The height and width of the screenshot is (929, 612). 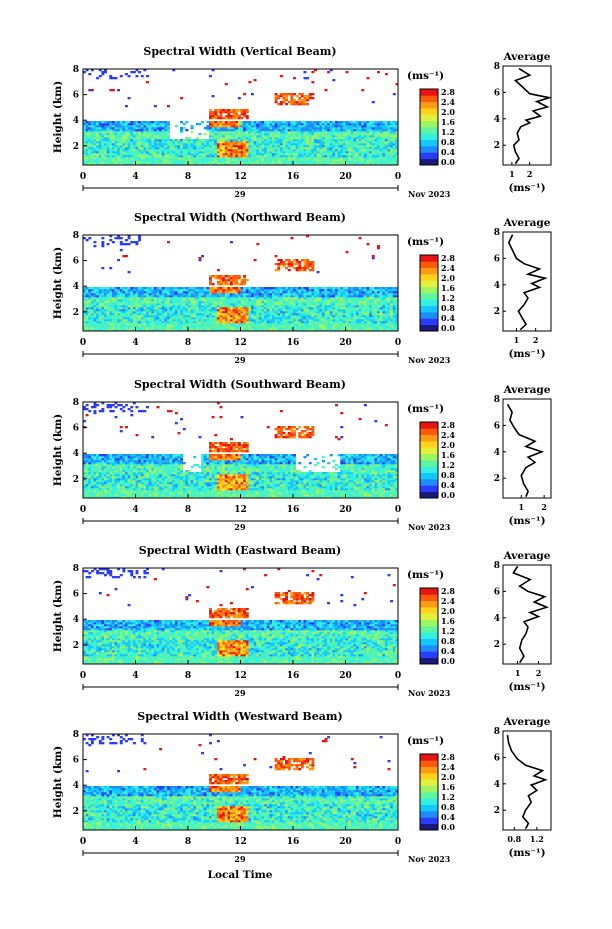 I want to click on colorbar-tick-label: 0.0, so click(x=448, y=162).